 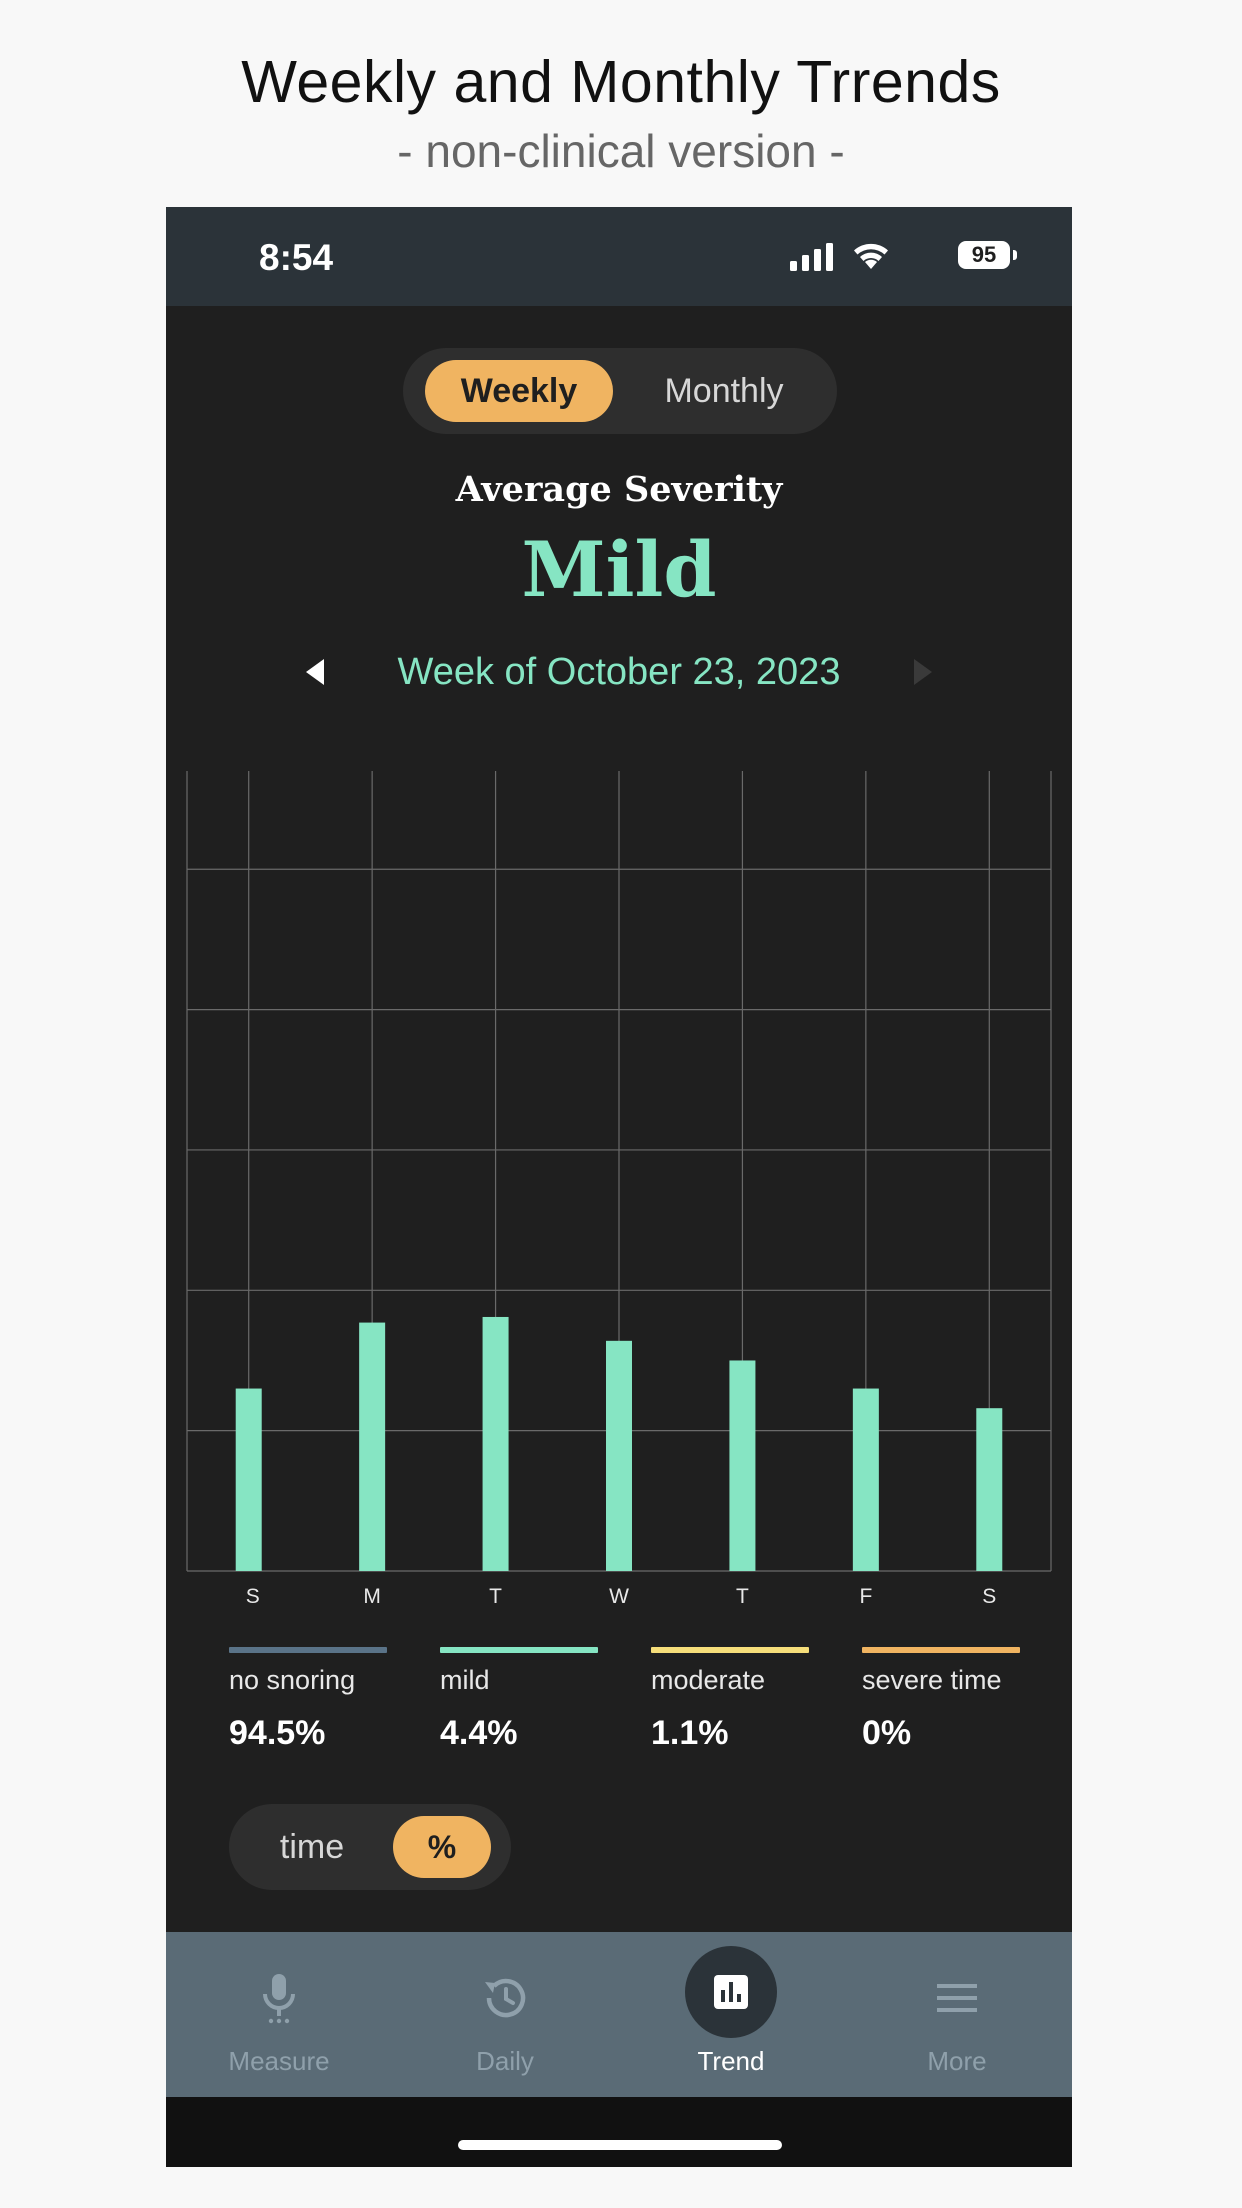 What do you see at coordinates (731, 2014) in the screenshot?
I see `tab-trend: Trend` at bounding box center [731, 2014].